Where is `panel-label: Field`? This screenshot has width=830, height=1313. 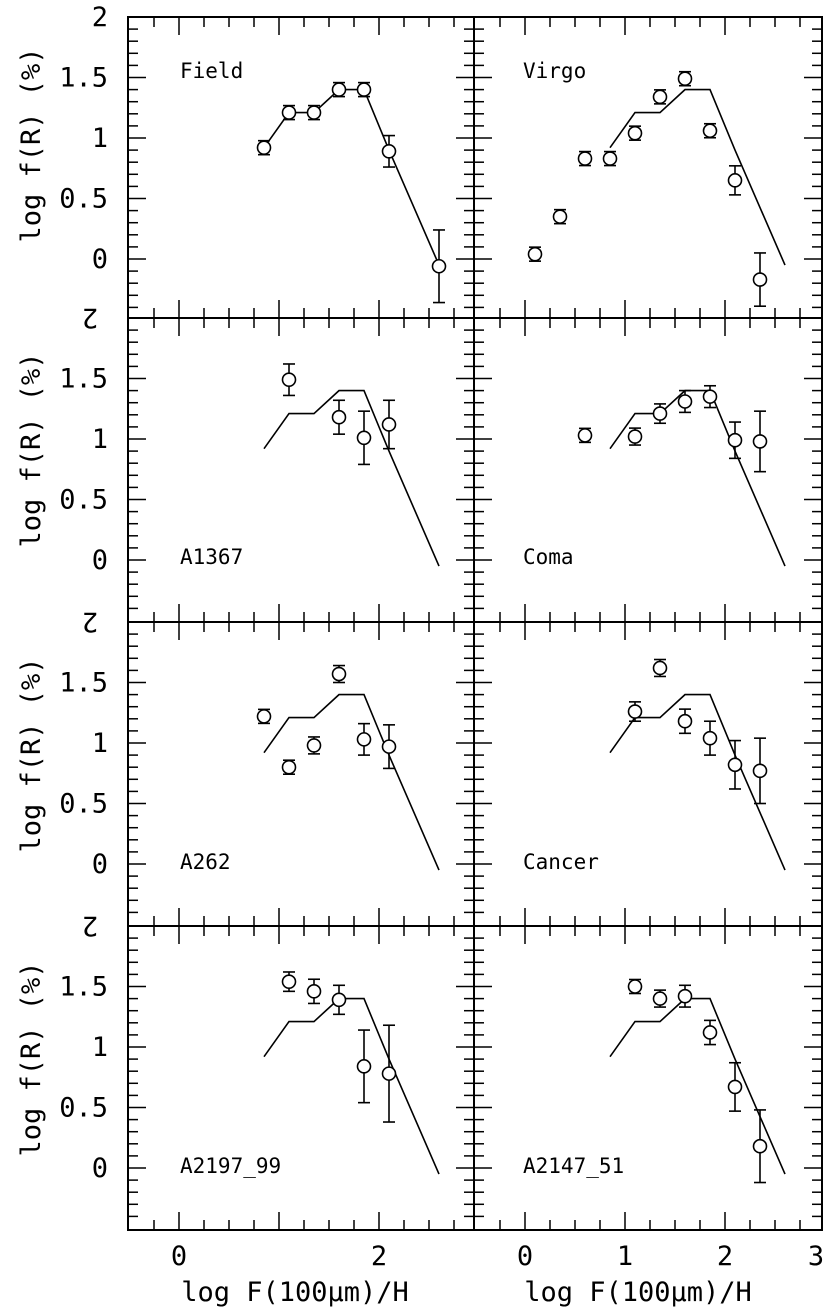
panel-label: Field is located at coordinates (211, 71).